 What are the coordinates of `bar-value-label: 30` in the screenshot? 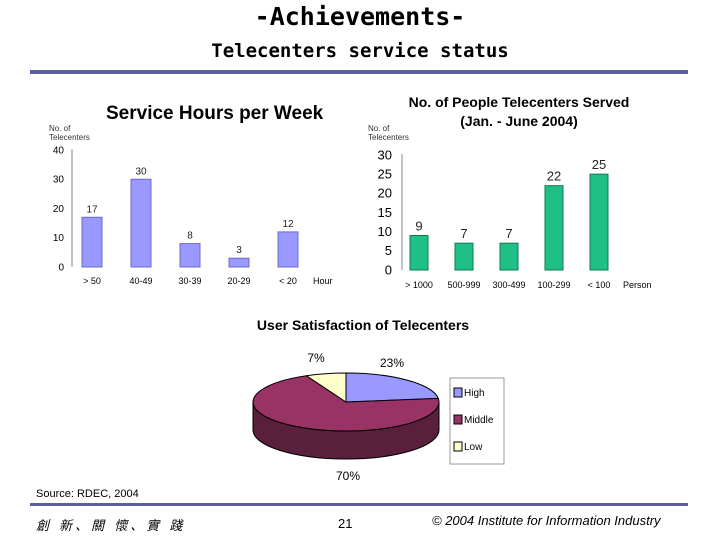 It's located at (141, 171).